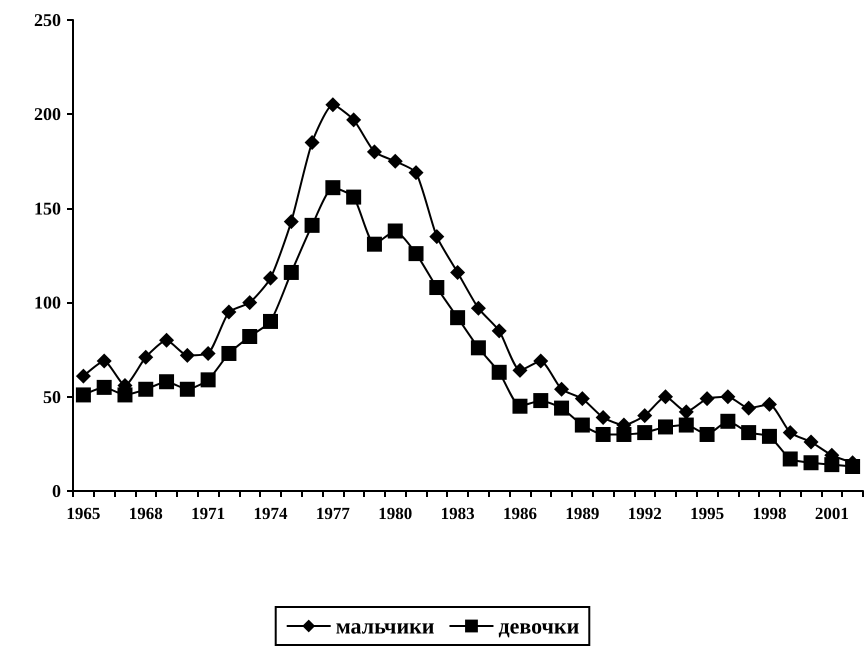 The height and width of the screenshot is (650, 865). What do you see at coordinates (457, 513) in the screenshot?
I see `x-tick-label: 1983` at bounding box center [457, 513].